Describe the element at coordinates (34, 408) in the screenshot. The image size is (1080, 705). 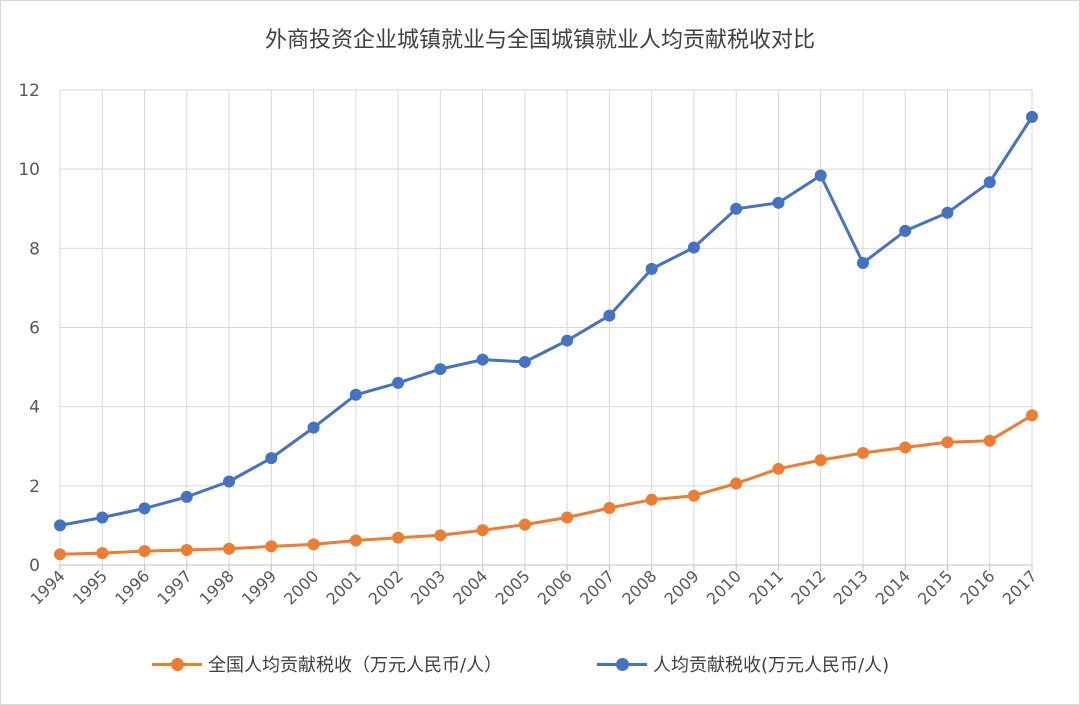
I see `y-tick-label: 4` at that location.